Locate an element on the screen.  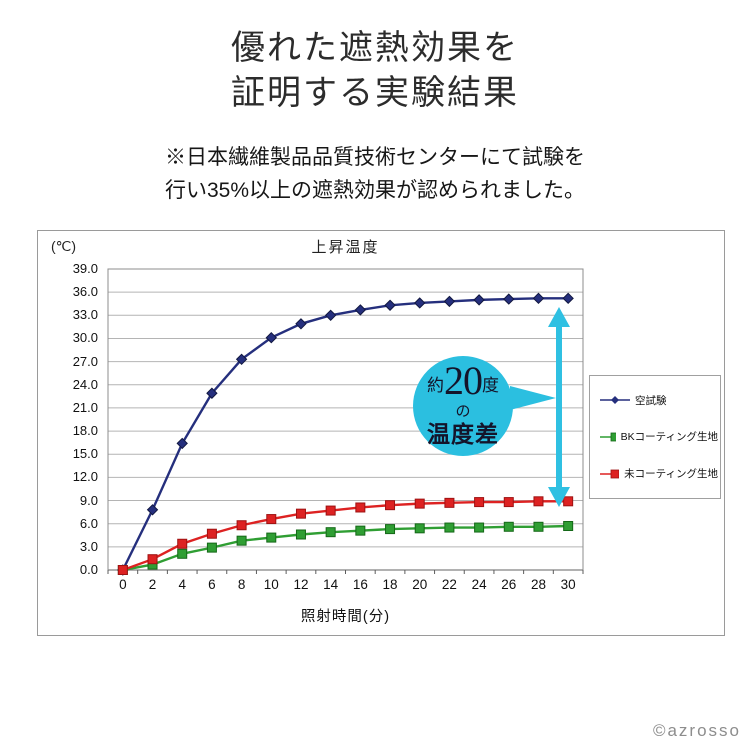
x-tick-label: 24 is located at coordinates (479, 584).